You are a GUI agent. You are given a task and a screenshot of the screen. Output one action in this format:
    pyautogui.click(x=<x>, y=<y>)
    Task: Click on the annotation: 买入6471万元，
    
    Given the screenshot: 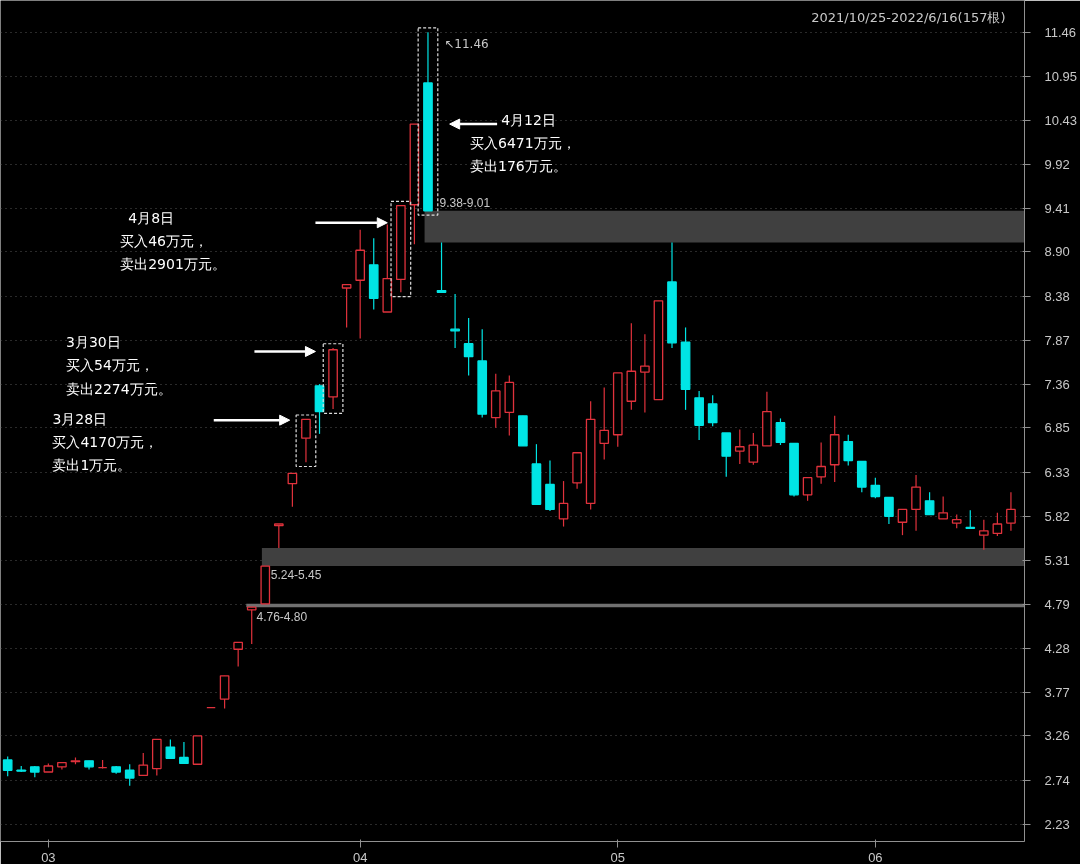 What is the action you would take?
    pyautogui.click(x=523, y=143)
    